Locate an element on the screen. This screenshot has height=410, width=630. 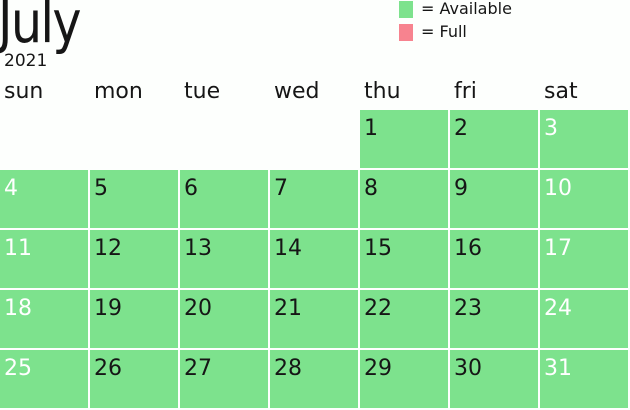
day-number: 25 is located at coordinates (18, 368).